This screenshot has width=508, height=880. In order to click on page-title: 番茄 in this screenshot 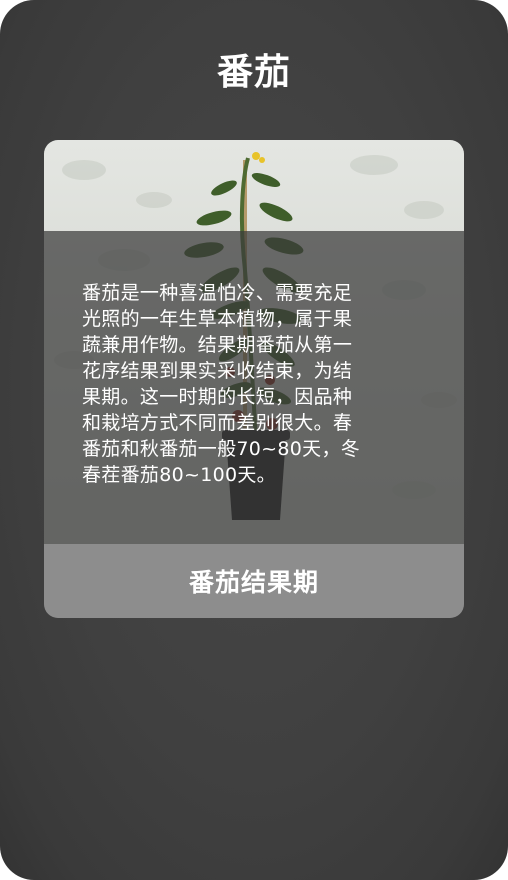, I will do `click(253, 72)`.